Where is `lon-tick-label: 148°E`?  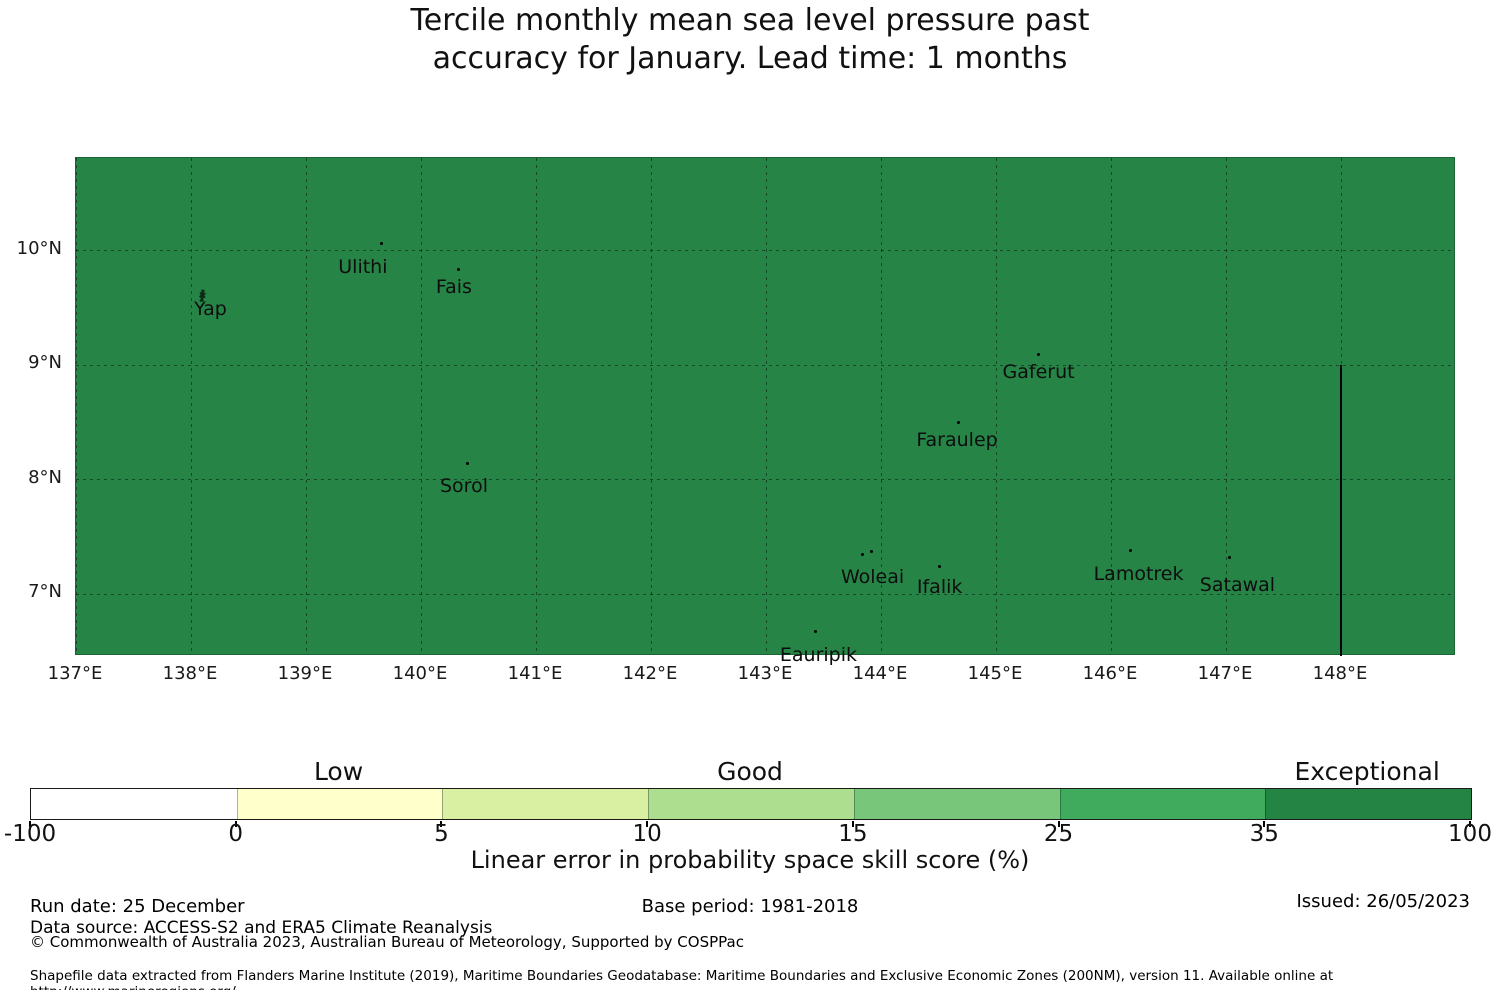 lon-tick-label: 148°E is located at coordinates (1340, 673).